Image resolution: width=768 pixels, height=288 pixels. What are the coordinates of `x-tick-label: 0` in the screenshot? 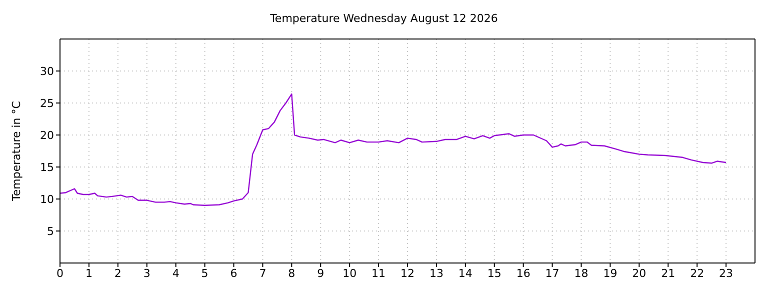 It's located at (60, 273).